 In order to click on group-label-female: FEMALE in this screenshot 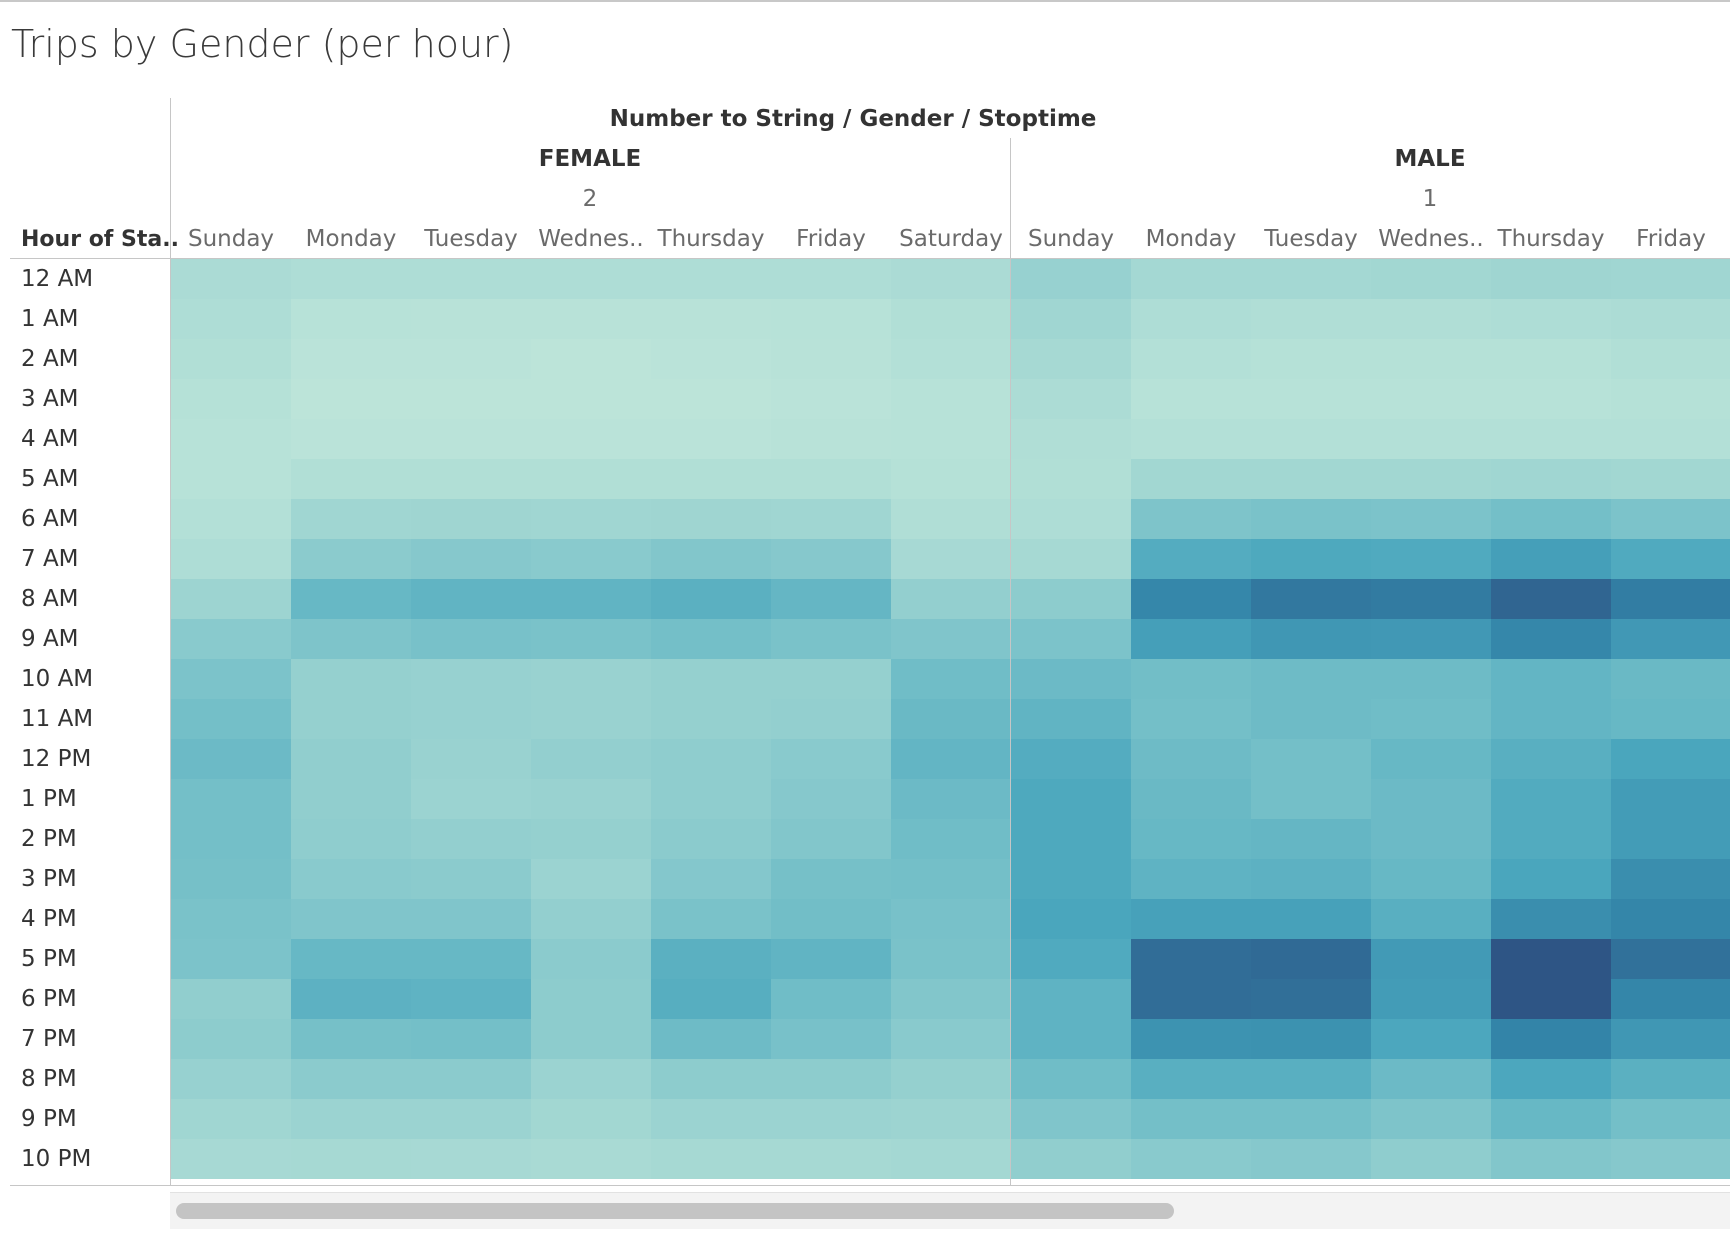, I will do `click(590, 159)`.